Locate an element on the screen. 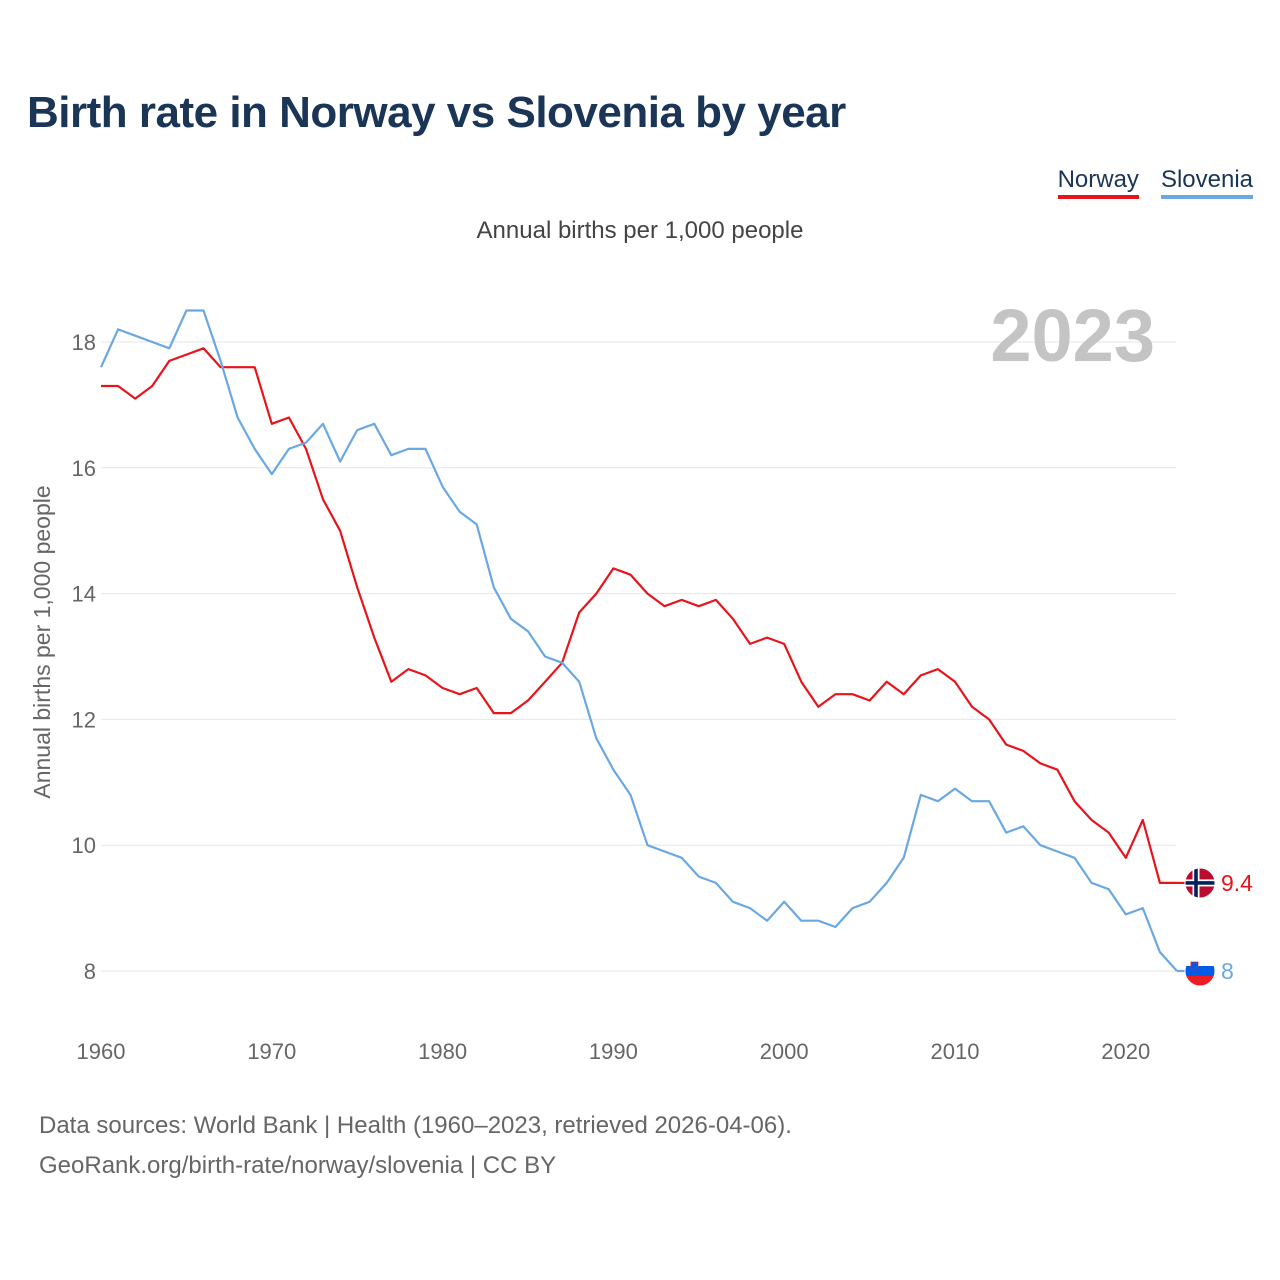 Image resolution: width=1280 pixels, height=1280 pixels. x-tick-label: 1970 is located at coordinates (271, 1051).